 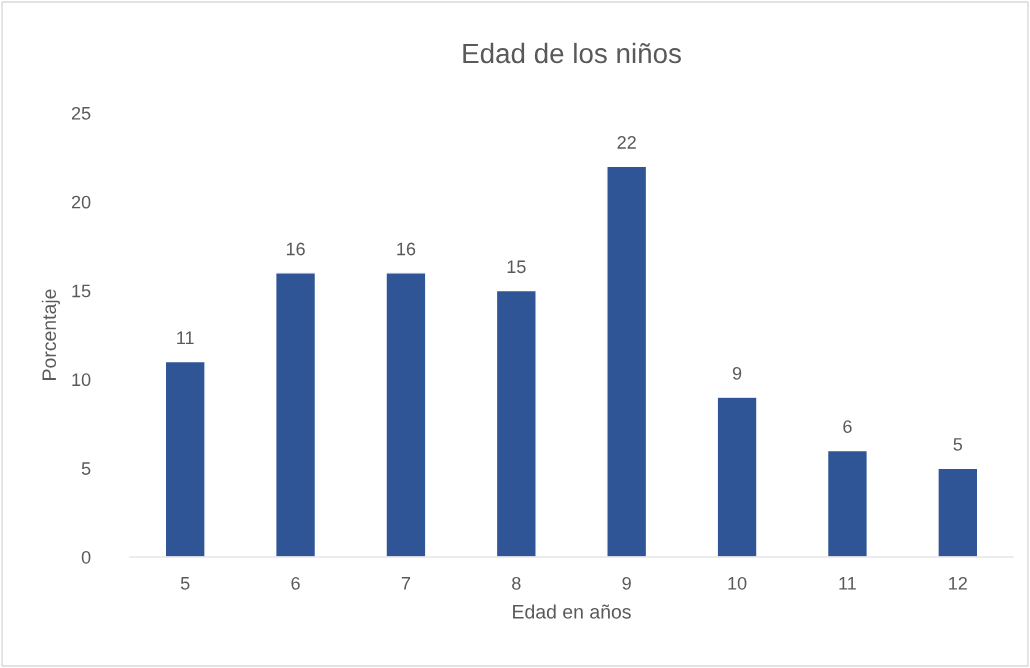 What do you see at coordinates (50, 334) in the screenshot?
I see `y-axis-title: Porcentaje` at bounding box center [50, 334].